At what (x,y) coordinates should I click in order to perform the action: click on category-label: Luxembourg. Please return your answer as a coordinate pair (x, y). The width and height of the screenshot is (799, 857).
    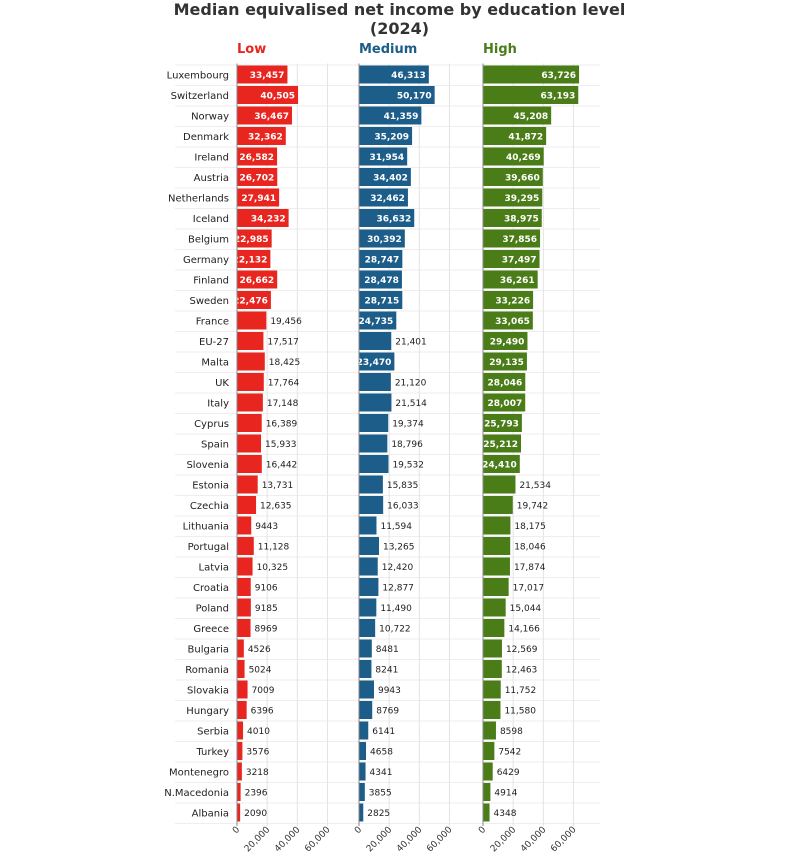
    Looking at the image, I should click on (198, 76).